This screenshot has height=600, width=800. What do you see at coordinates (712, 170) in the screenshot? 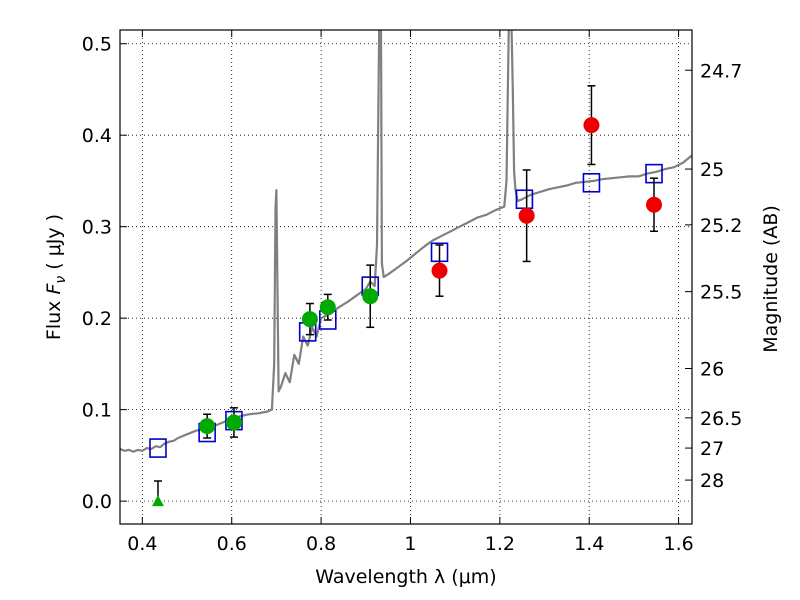
I see `y2-tick-label: 25` at bounding box center [712, 170].